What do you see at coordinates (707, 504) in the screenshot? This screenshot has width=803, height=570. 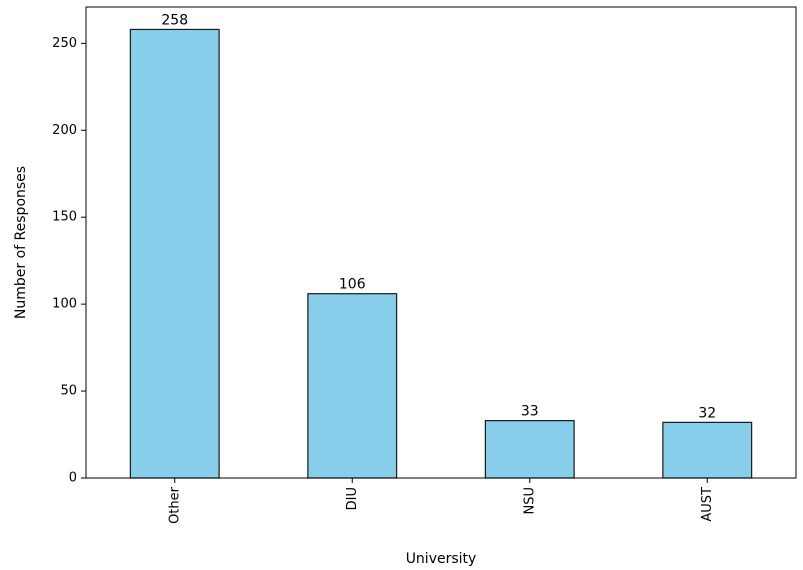 I see `x-tick-label-aust: AUST` at bounding box center [707, 504].